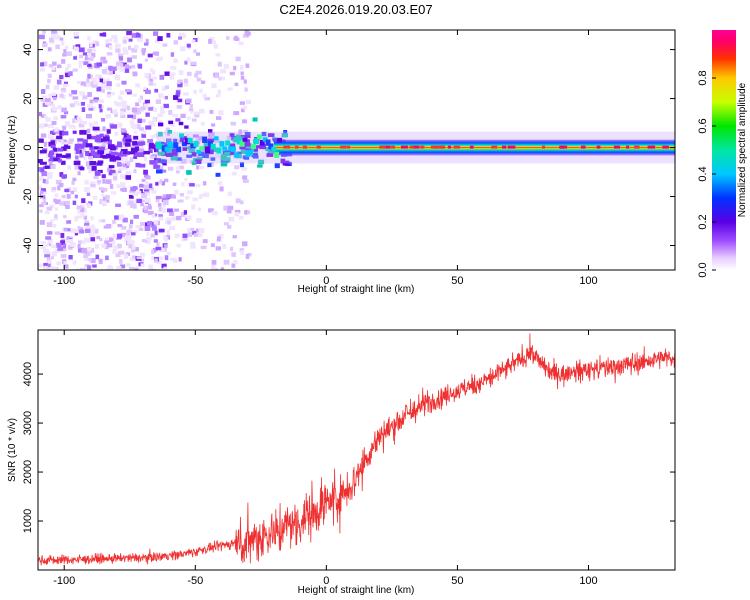  Describe the element at coordinates (703, 77) in the screenshot. I see `colorbar-tick-label: 0.8` at that location.